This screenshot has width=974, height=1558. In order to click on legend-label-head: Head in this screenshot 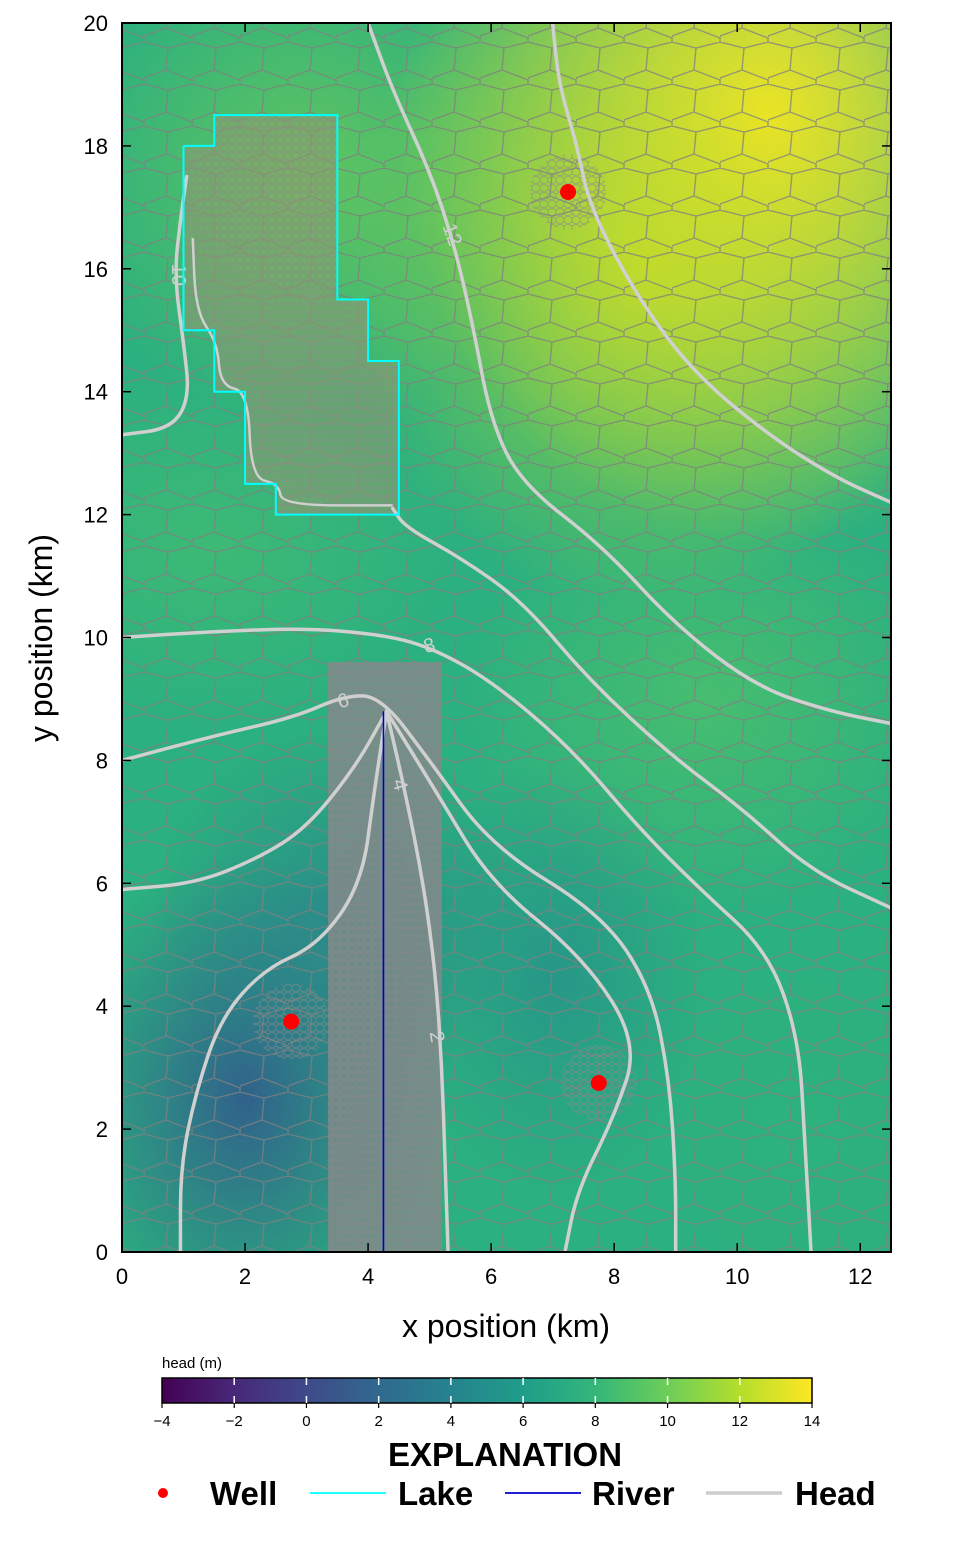, I will do `click(835, 1493)`.